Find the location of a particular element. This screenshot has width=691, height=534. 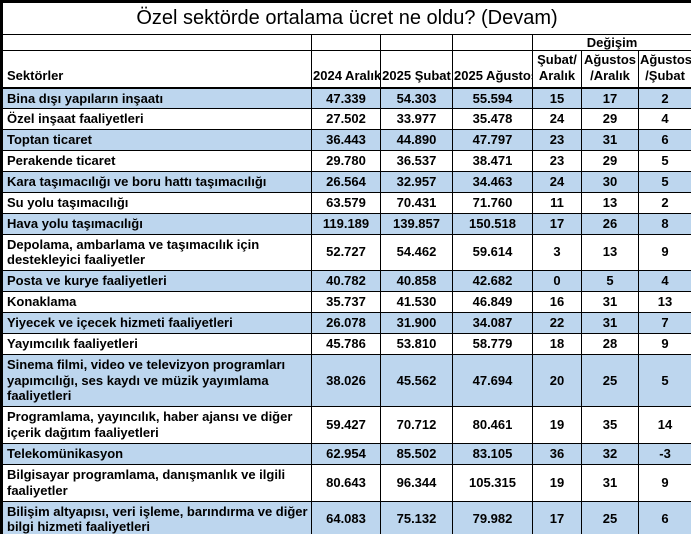

value-cell: 31.900 is located at coordinates (416, 322).